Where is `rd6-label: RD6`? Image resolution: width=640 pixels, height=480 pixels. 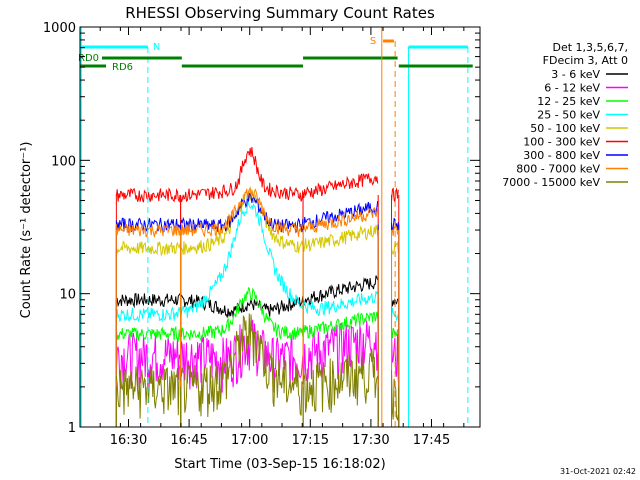 rd6-label: RD6 is located at coordinates (122, 67).